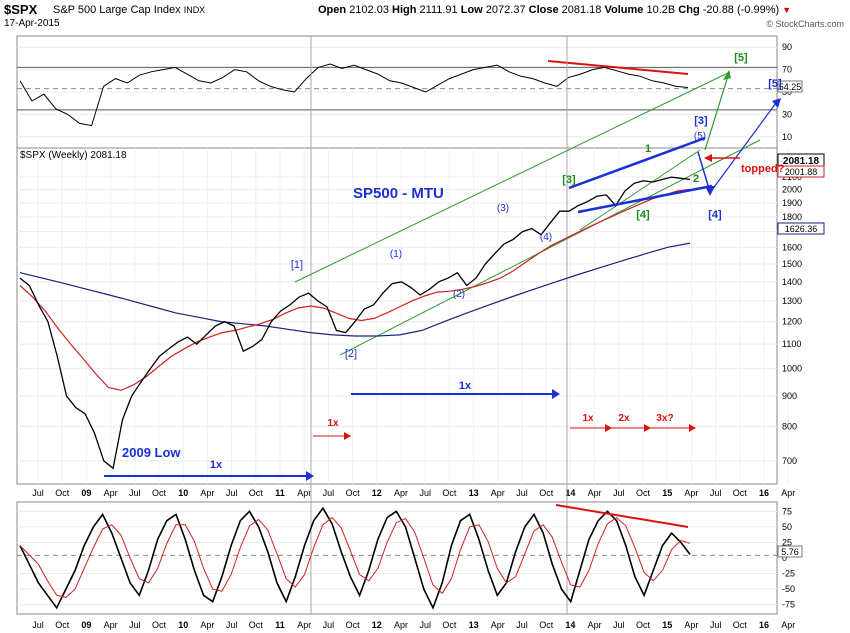  I want to click on chg-down-arrow-icon: ▼, so click(787, 10).